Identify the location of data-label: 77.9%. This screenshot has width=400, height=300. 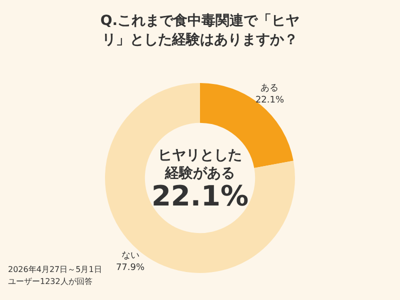
(130, 268).